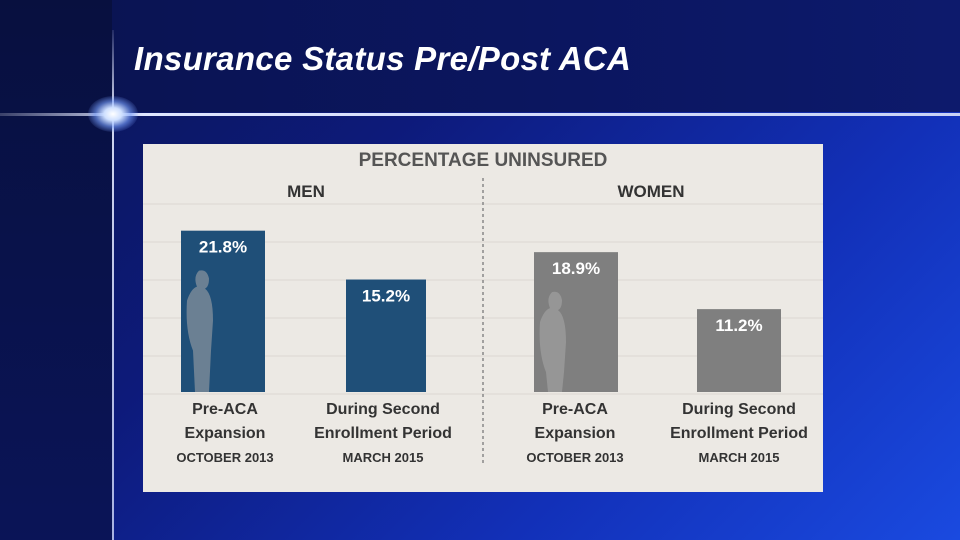  What do you see at coordinates (574, 457) in the screenshot?
I see `date-label-3: OCTOBER 2013` at bounding box center [574, 457].